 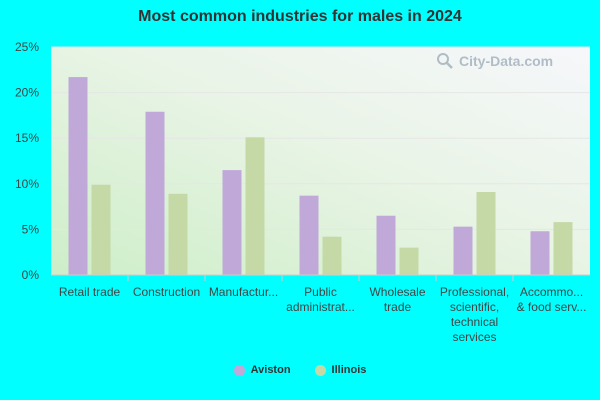 I want to click on y-tick-label: 10%, so click(x=27, y=184).